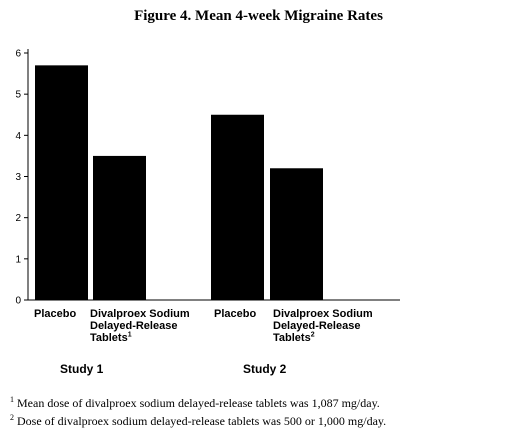  I want to click on category-label-2-2: Divalproex Sodium Delayed-Release Tablets2, so click(323, 326).